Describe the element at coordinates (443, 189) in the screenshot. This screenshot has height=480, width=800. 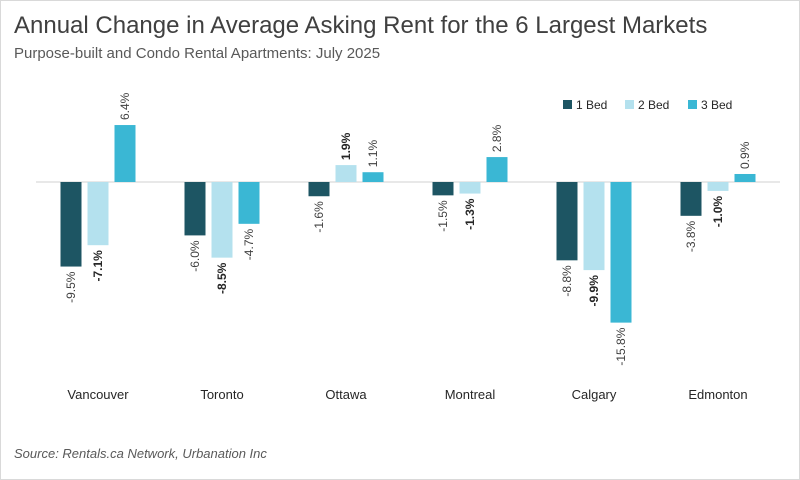
I see `bar-1-bed-montreal` at that location.